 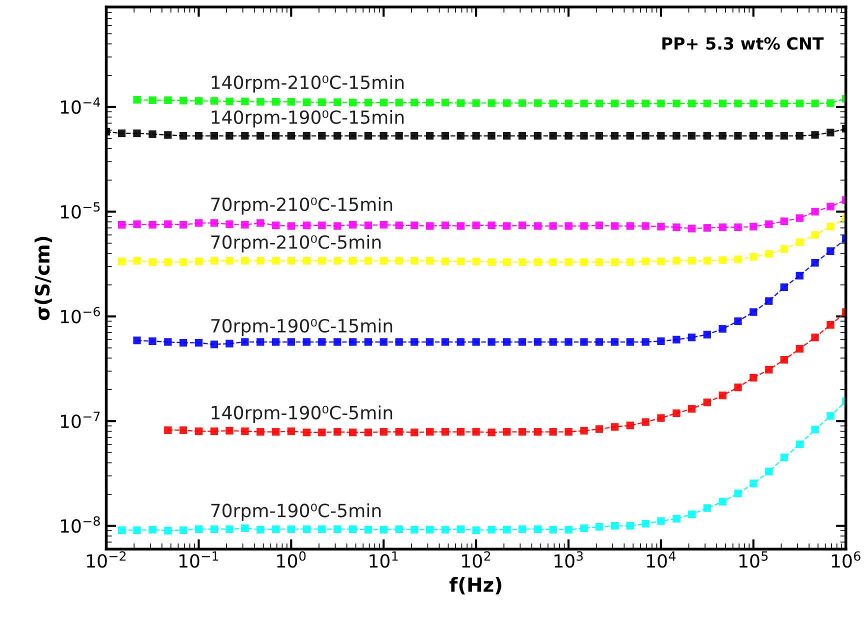 What do you see at coordinates (80, 315) in the screenshot?
I see `y-tick-label: 10$^{−6}$` at bounding box center [80, 315].